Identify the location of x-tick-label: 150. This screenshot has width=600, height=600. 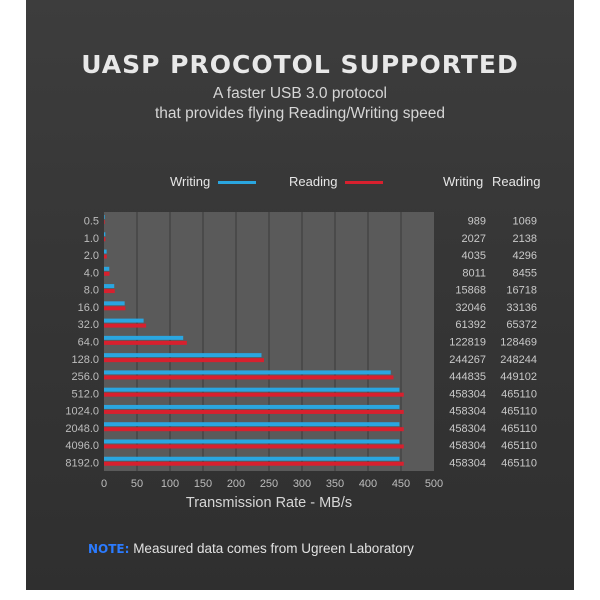
(203, 484).